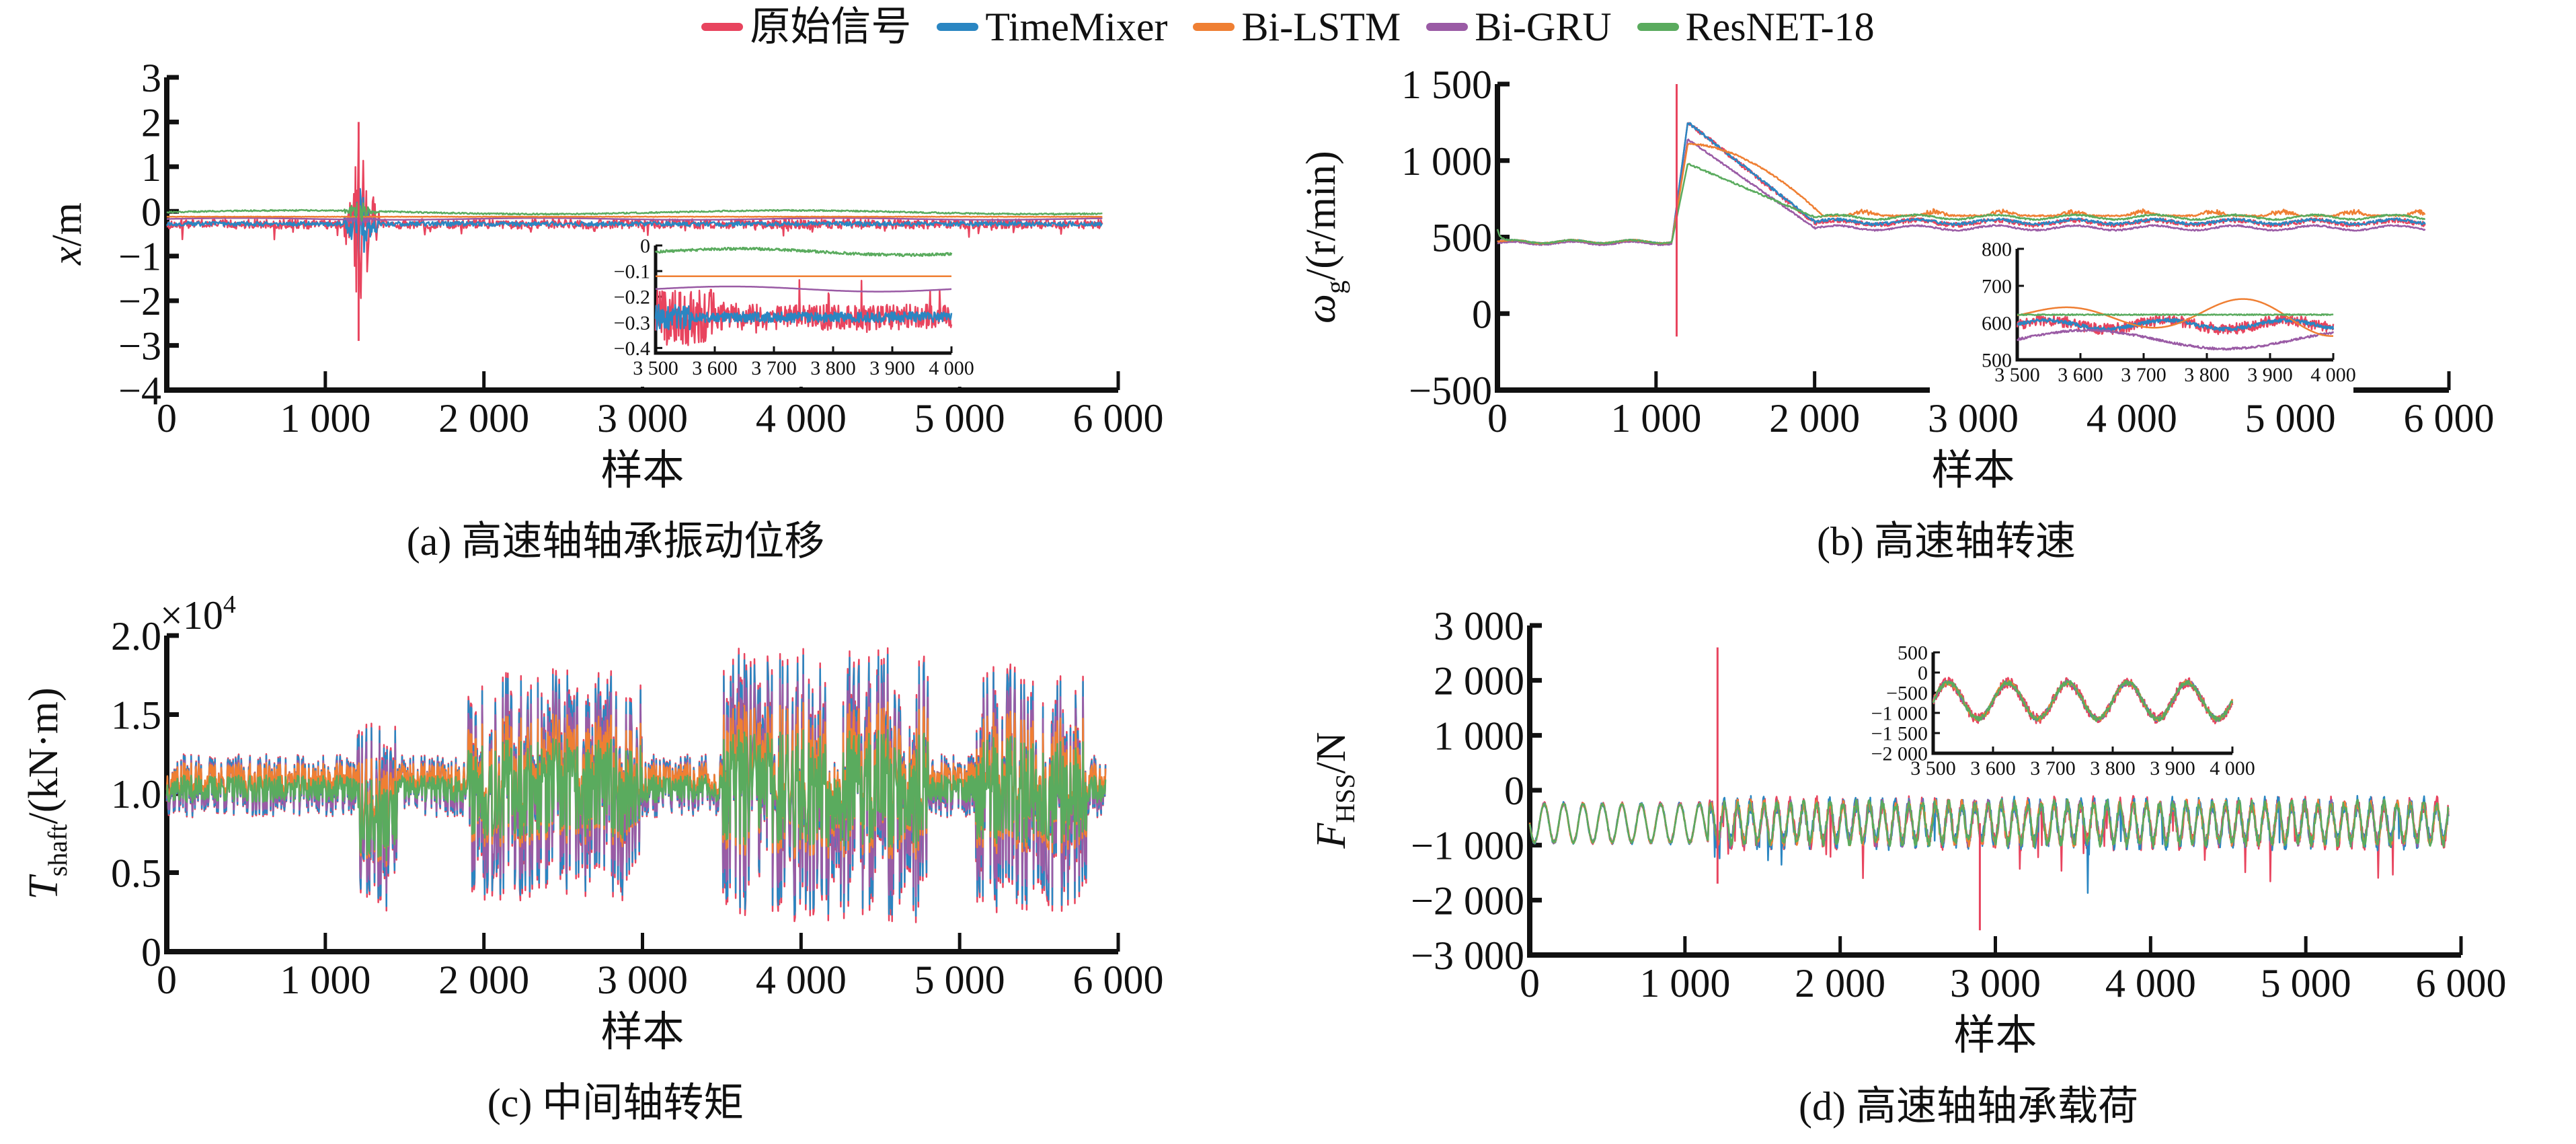 The height and width of the screenshot is (1144, 2576). I want to click on subplot-caption: (c) 中间轴转矩, so click(615, 1103).